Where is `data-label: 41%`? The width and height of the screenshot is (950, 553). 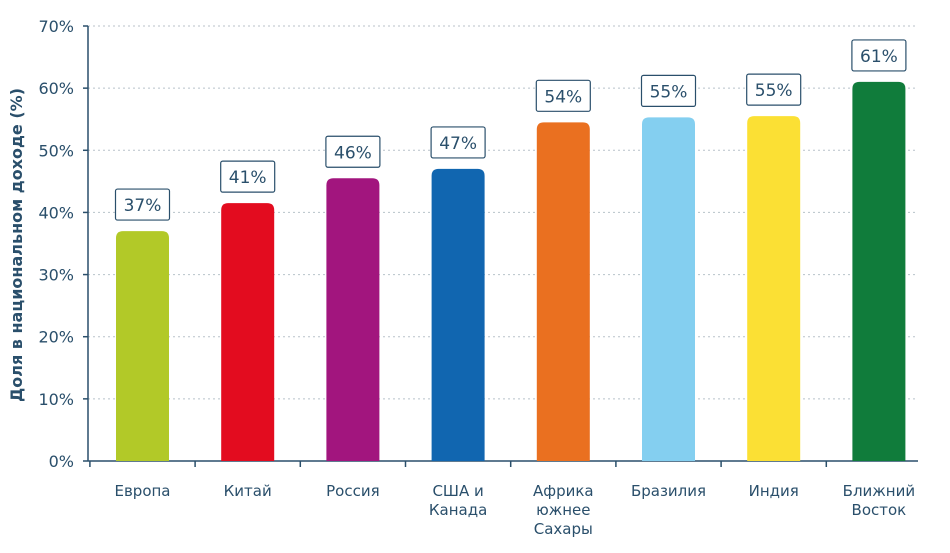 data-label: 41% is located at coordinates (248, 178).